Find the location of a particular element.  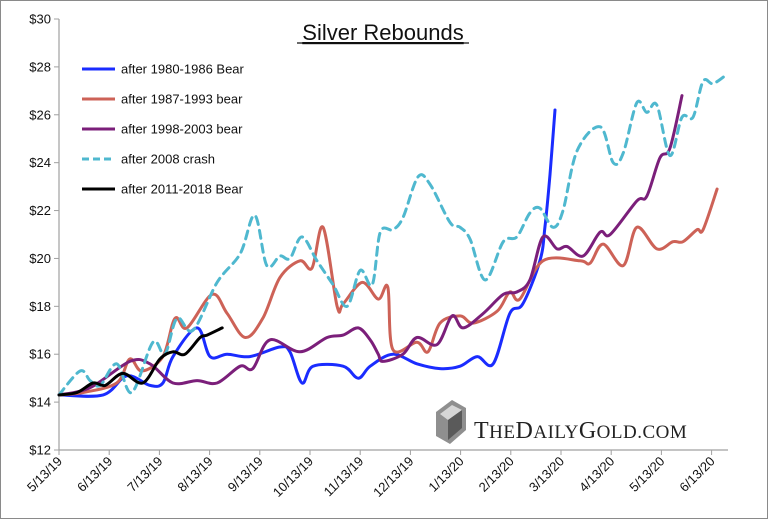

y-tick-label: $16 is located at coordinates (40, 354).